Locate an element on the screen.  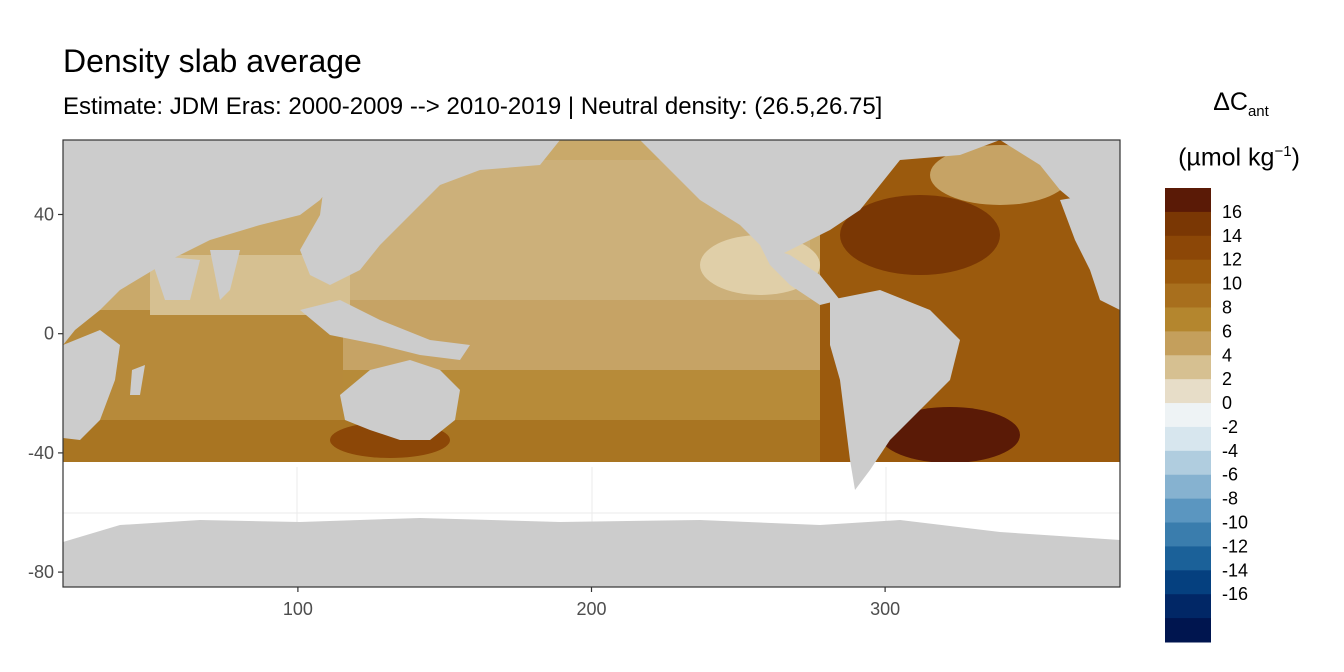
legend-break-label: 4 is located at coordinates (1227, 355).